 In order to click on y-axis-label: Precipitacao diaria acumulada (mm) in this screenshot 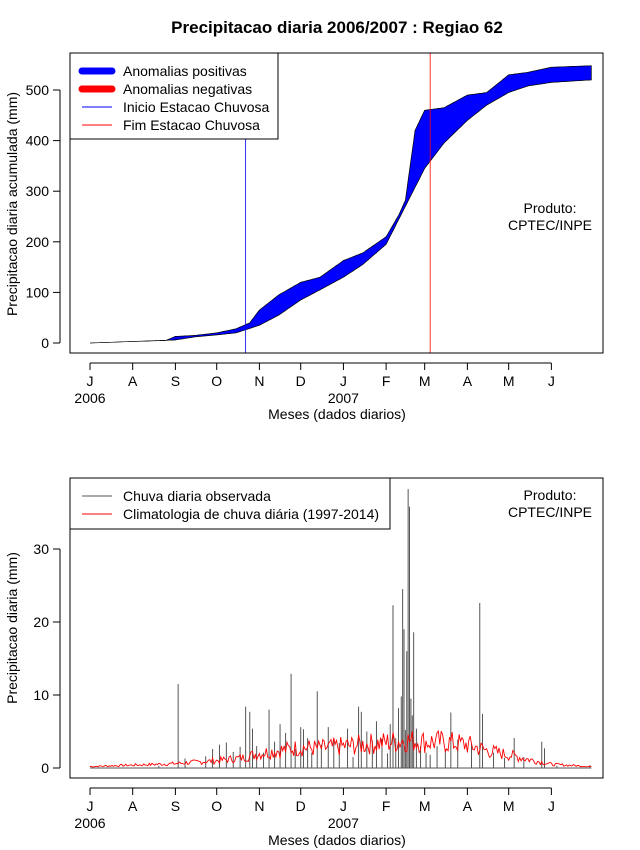, I will do `click(12, 204)`.